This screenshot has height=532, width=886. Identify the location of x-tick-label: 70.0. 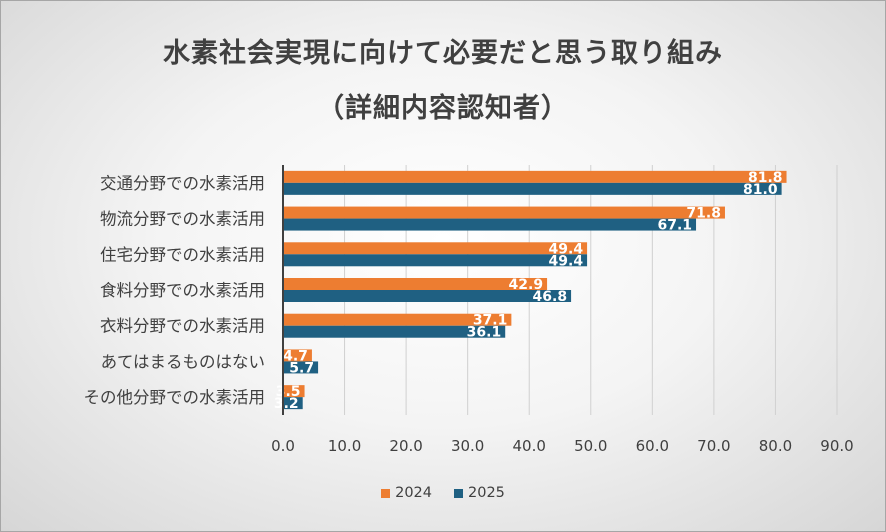
(713, 446).